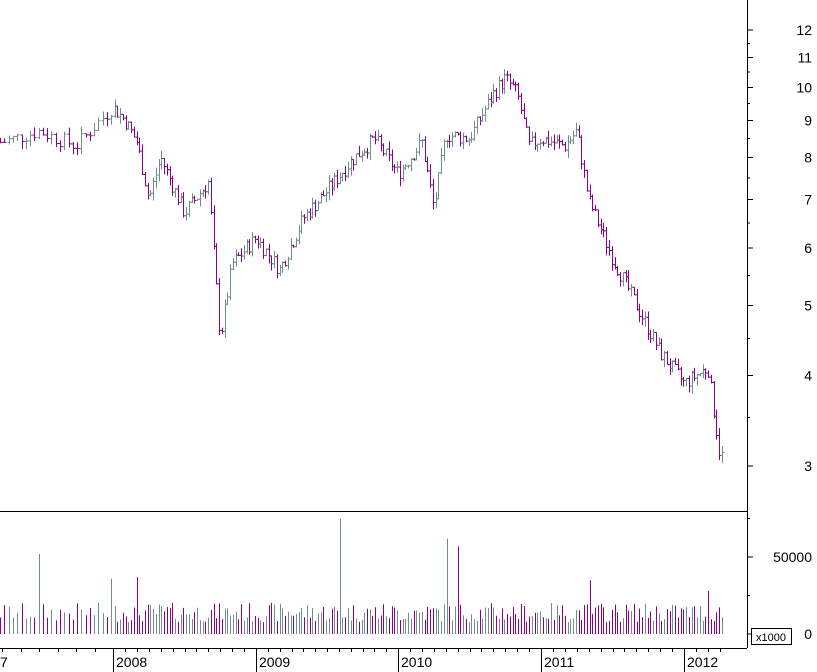  Describe the element at coordinates (559, 662) in the screenshot. I see `x-tick-label: 2011` at that location.